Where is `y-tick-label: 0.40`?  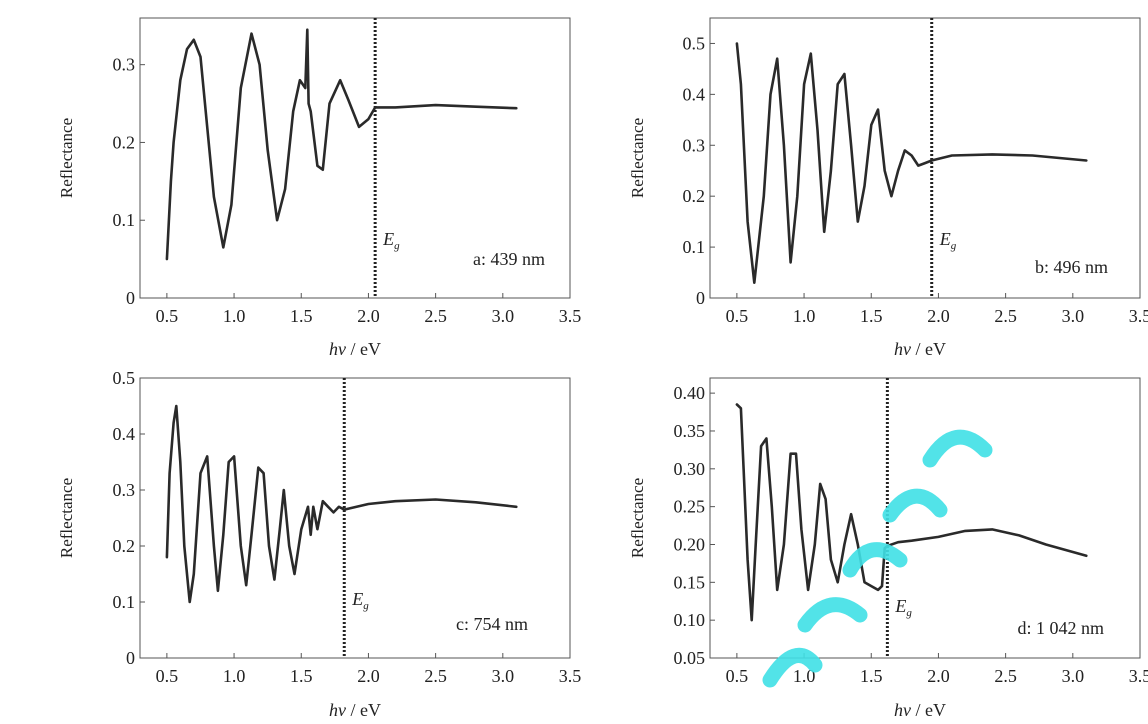
y-tick-label: 0.40 is located at coordinates (690, 393).